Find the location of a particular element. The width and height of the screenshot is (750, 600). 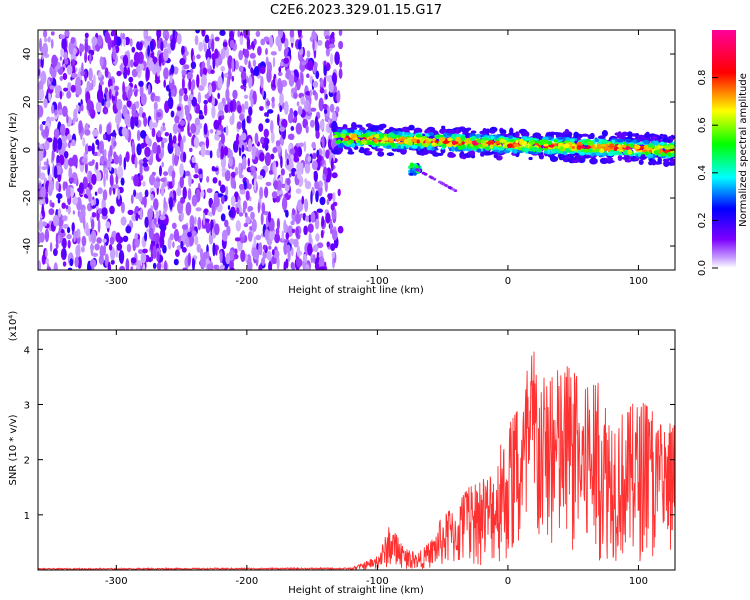

x-tick-label: -100 is located at coordinates (377, 581).